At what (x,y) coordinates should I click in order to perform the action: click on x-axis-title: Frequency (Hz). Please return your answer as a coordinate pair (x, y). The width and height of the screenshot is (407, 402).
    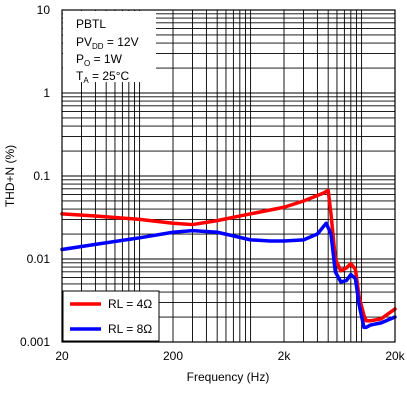
    Looking at the image, I should click on (228, 377).